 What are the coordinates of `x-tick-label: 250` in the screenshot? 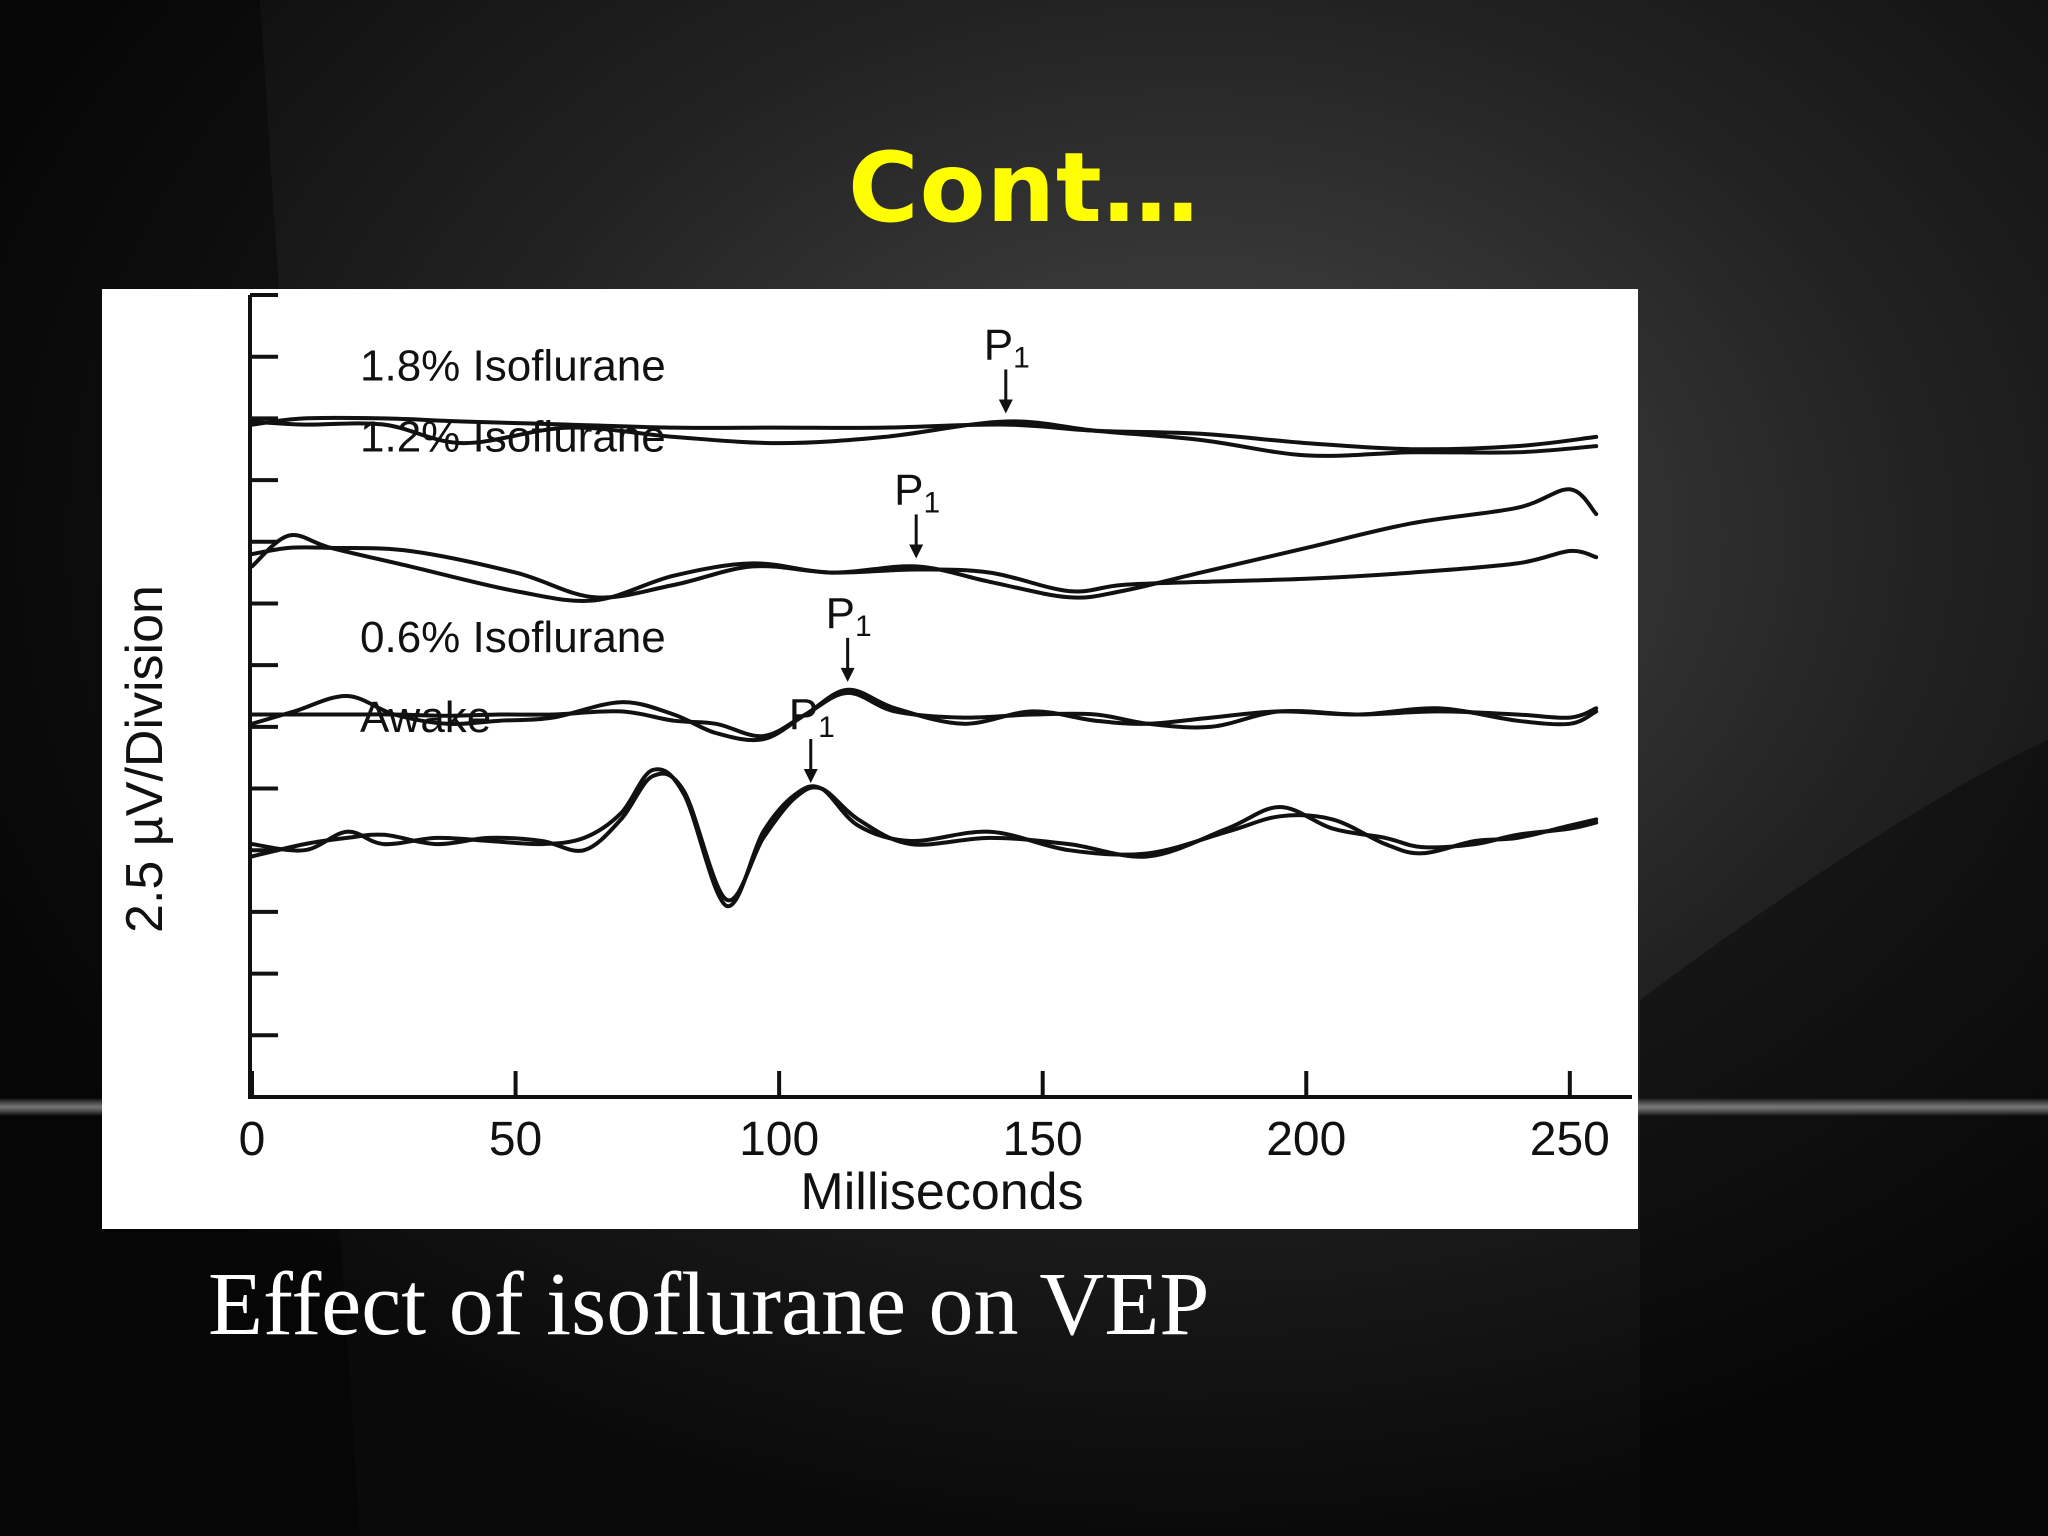 It's located at (1570, 1139).